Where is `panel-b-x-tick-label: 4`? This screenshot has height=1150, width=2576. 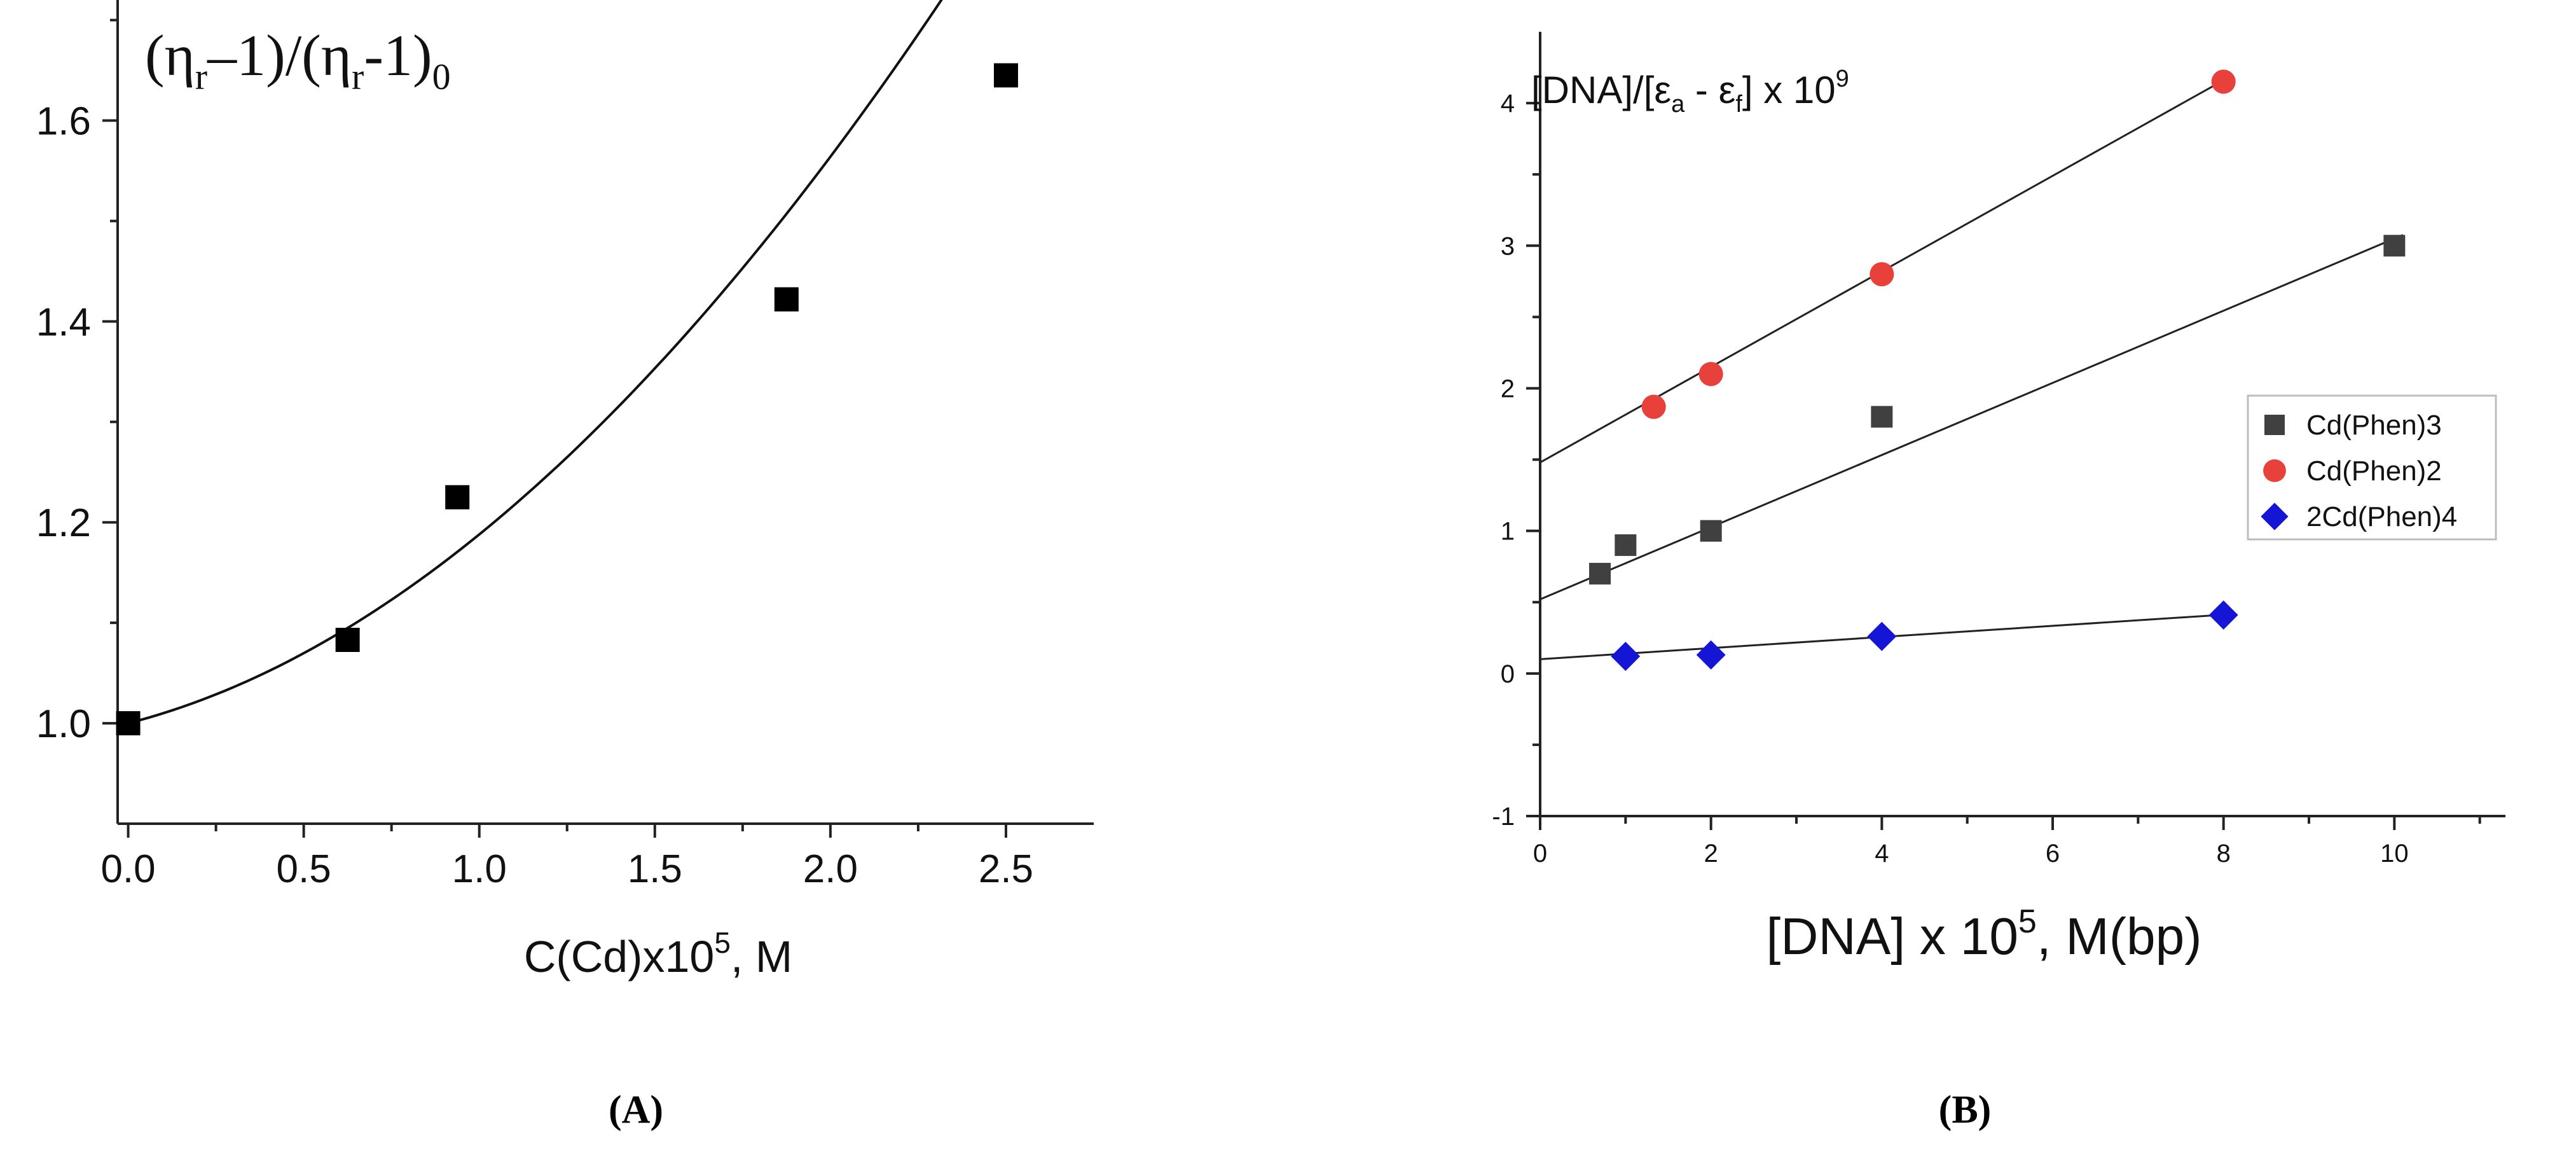 panel-b-x-tick-label: 4 is located at coordinates (1882, 854).